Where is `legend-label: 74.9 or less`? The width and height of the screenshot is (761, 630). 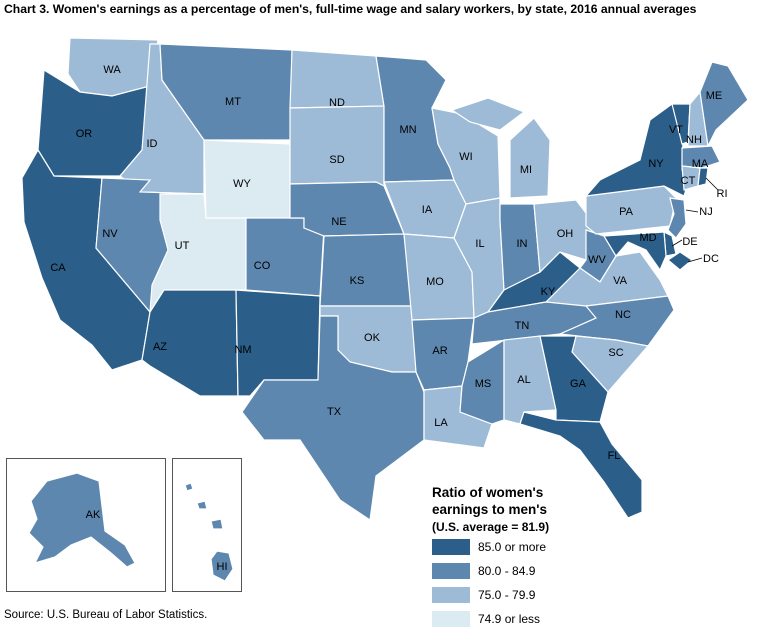 legend-label: 74.9 or less is located at coordinates (509, 619).